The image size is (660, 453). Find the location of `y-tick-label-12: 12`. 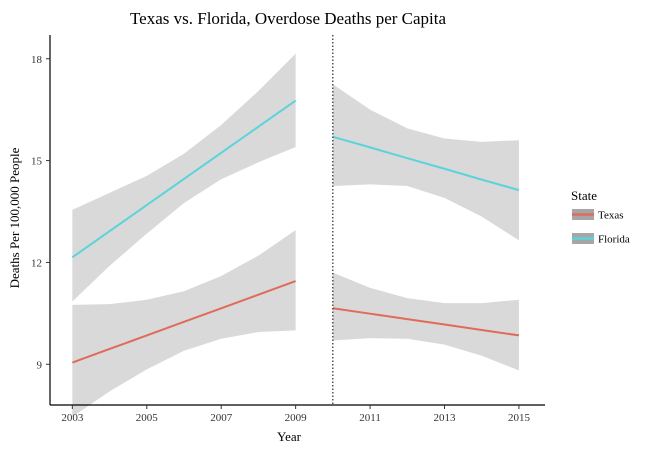

y-tick-label-12: 12 is located at coordinates (36, 263).